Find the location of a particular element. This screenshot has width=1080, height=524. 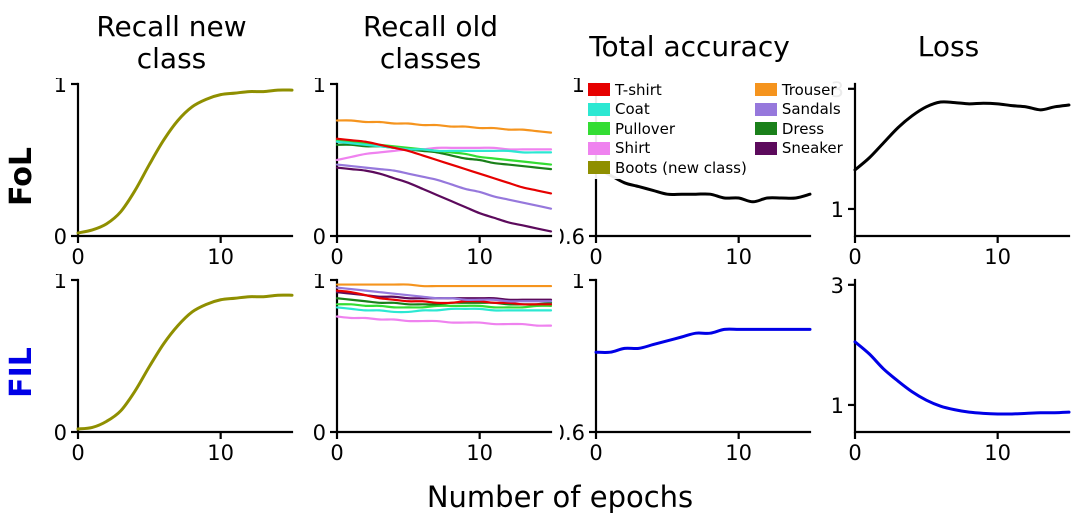

panel-fil-recall-old: 0 1 0 10 is located at coordinates (430, 372).